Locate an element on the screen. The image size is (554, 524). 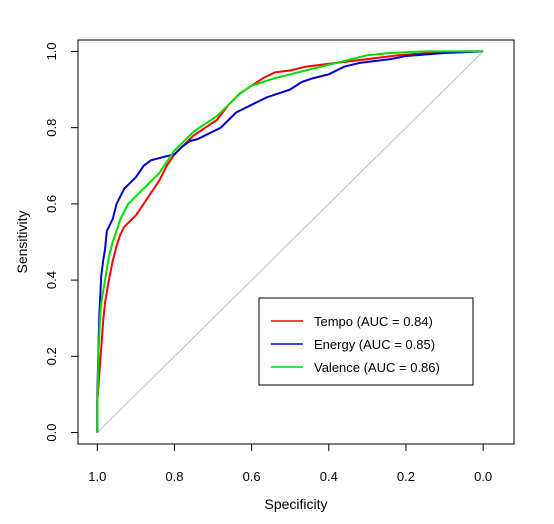
x-tick-label: 1.0 is located at coordinates (97, 476).